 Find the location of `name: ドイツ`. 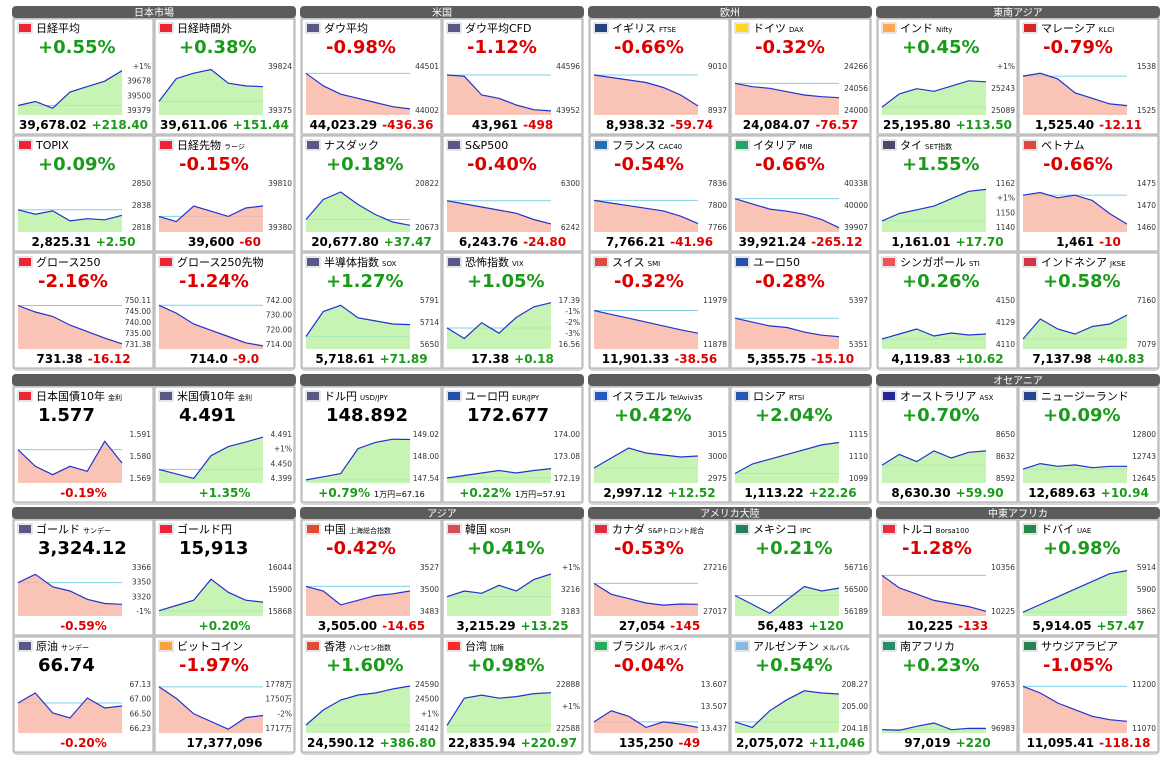

name: ドイツ is located at coordinates (769, 28).